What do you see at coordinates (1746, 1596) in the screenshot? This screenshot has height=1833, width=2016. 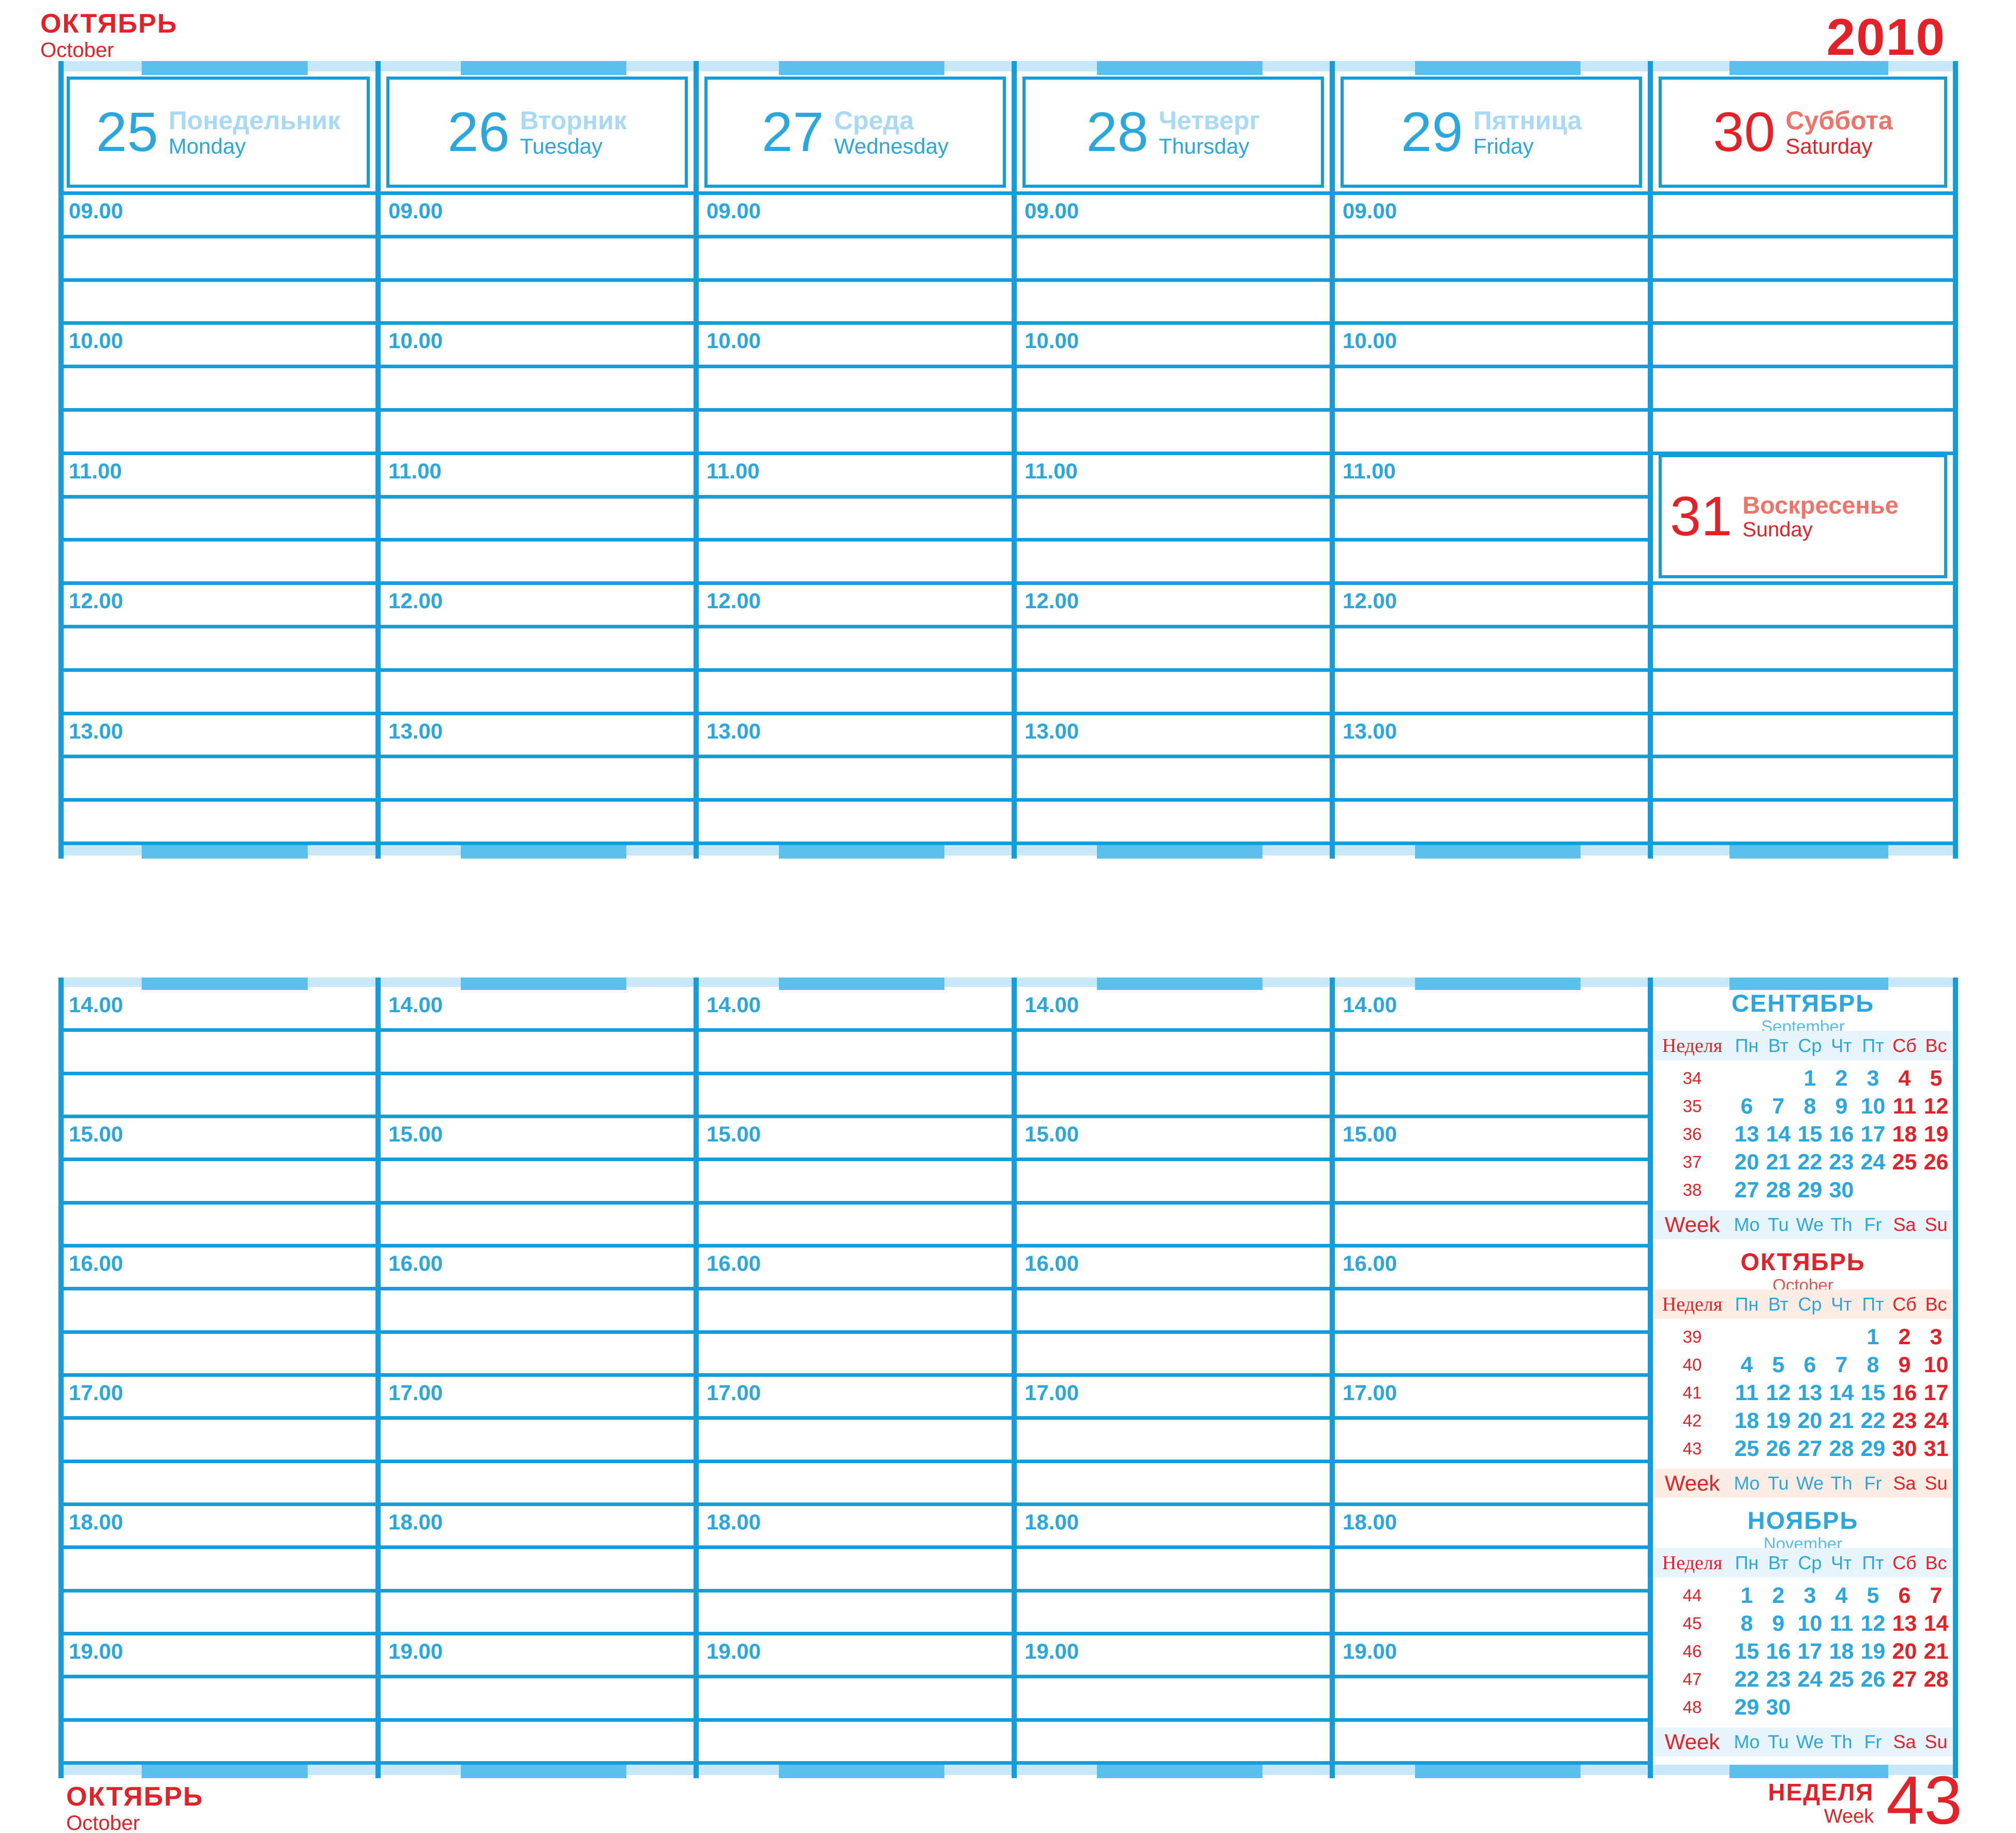 I see `mini-calendar-week-cell: 1` at bounding box center [1746, 1596].